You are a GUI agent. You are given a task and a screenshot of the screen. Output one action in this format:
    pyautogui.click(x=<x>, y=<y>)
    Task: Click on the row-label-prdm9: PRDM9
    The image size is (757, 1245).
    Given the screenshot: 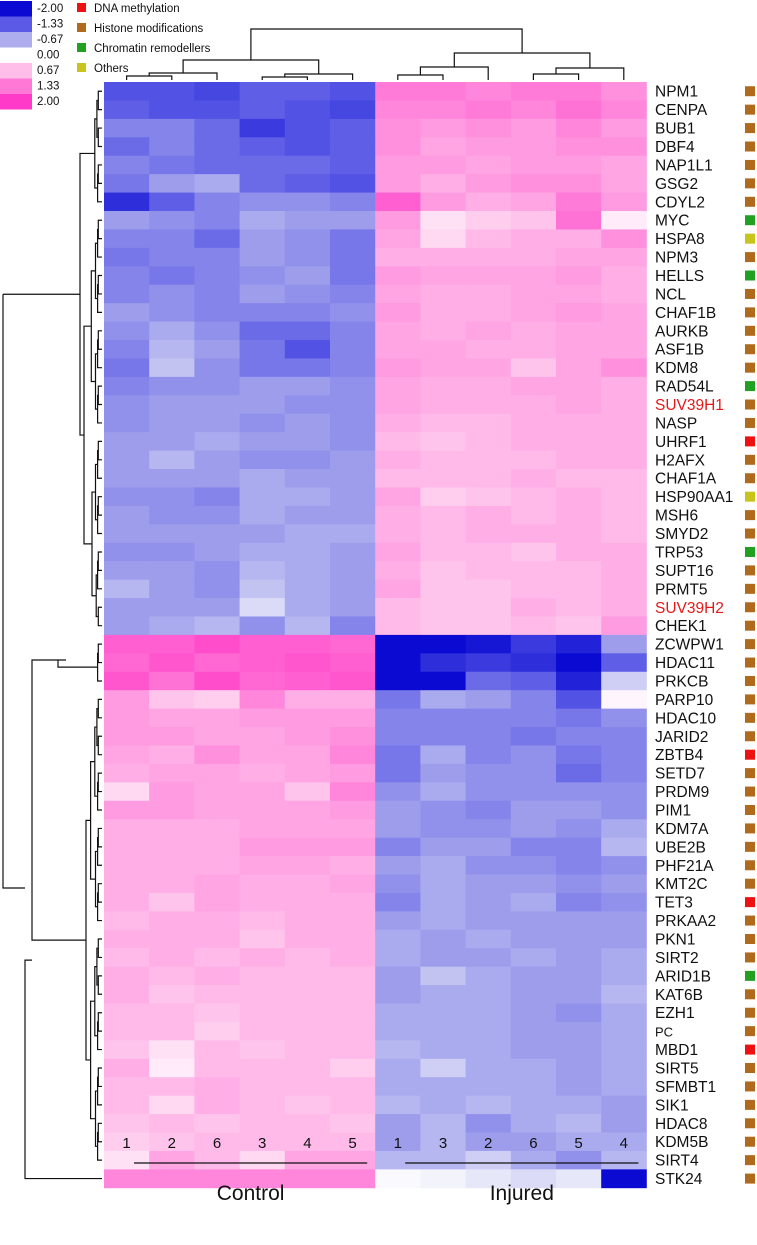 What is the action you would take?
    pyautogui.click(x=682, y=792)
    